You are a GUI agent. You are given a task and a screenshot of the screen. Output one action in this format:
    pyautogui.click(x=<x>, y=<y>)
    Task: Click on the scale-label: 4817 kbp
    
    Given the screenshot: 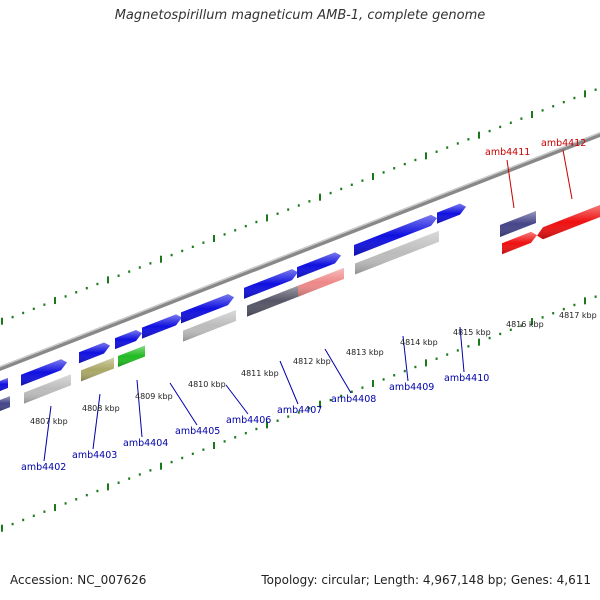 What is the action you would take?
    pyautogui.click(x=578, y=315)
    